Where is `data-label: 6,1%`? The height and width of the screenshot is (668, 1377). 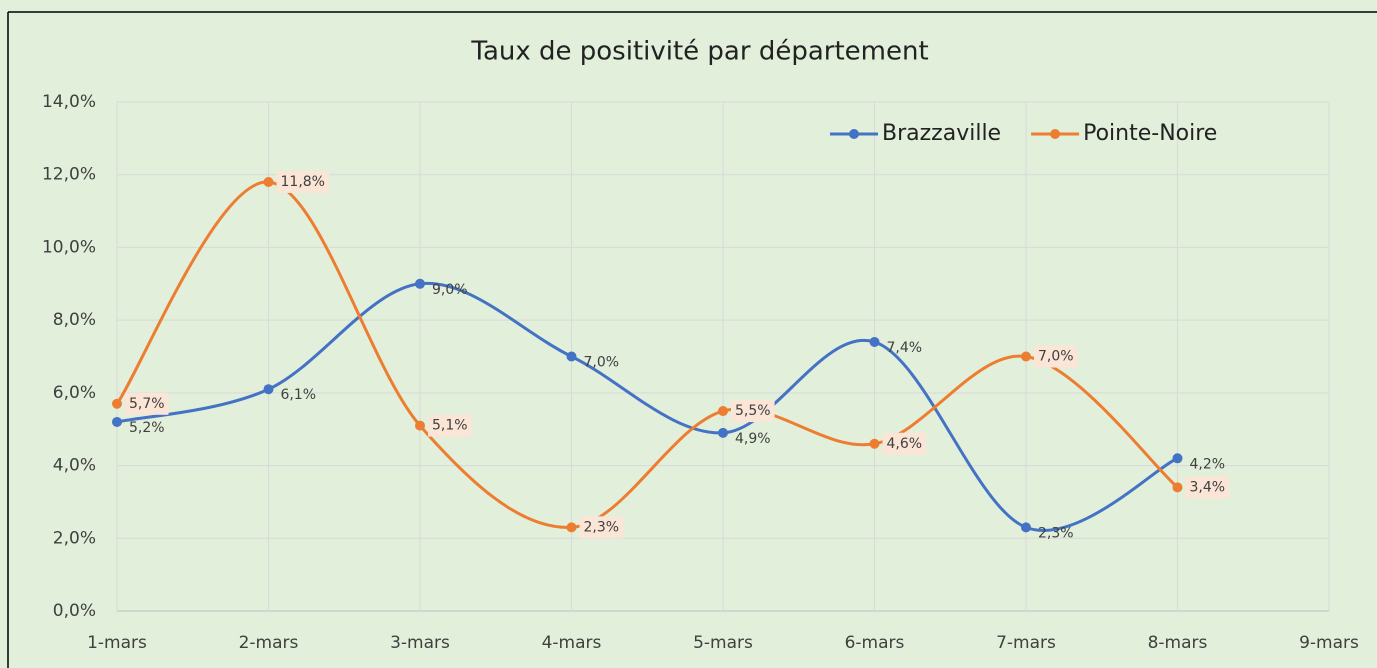
data-label: 6,1% is located at coordinates (299, 395).